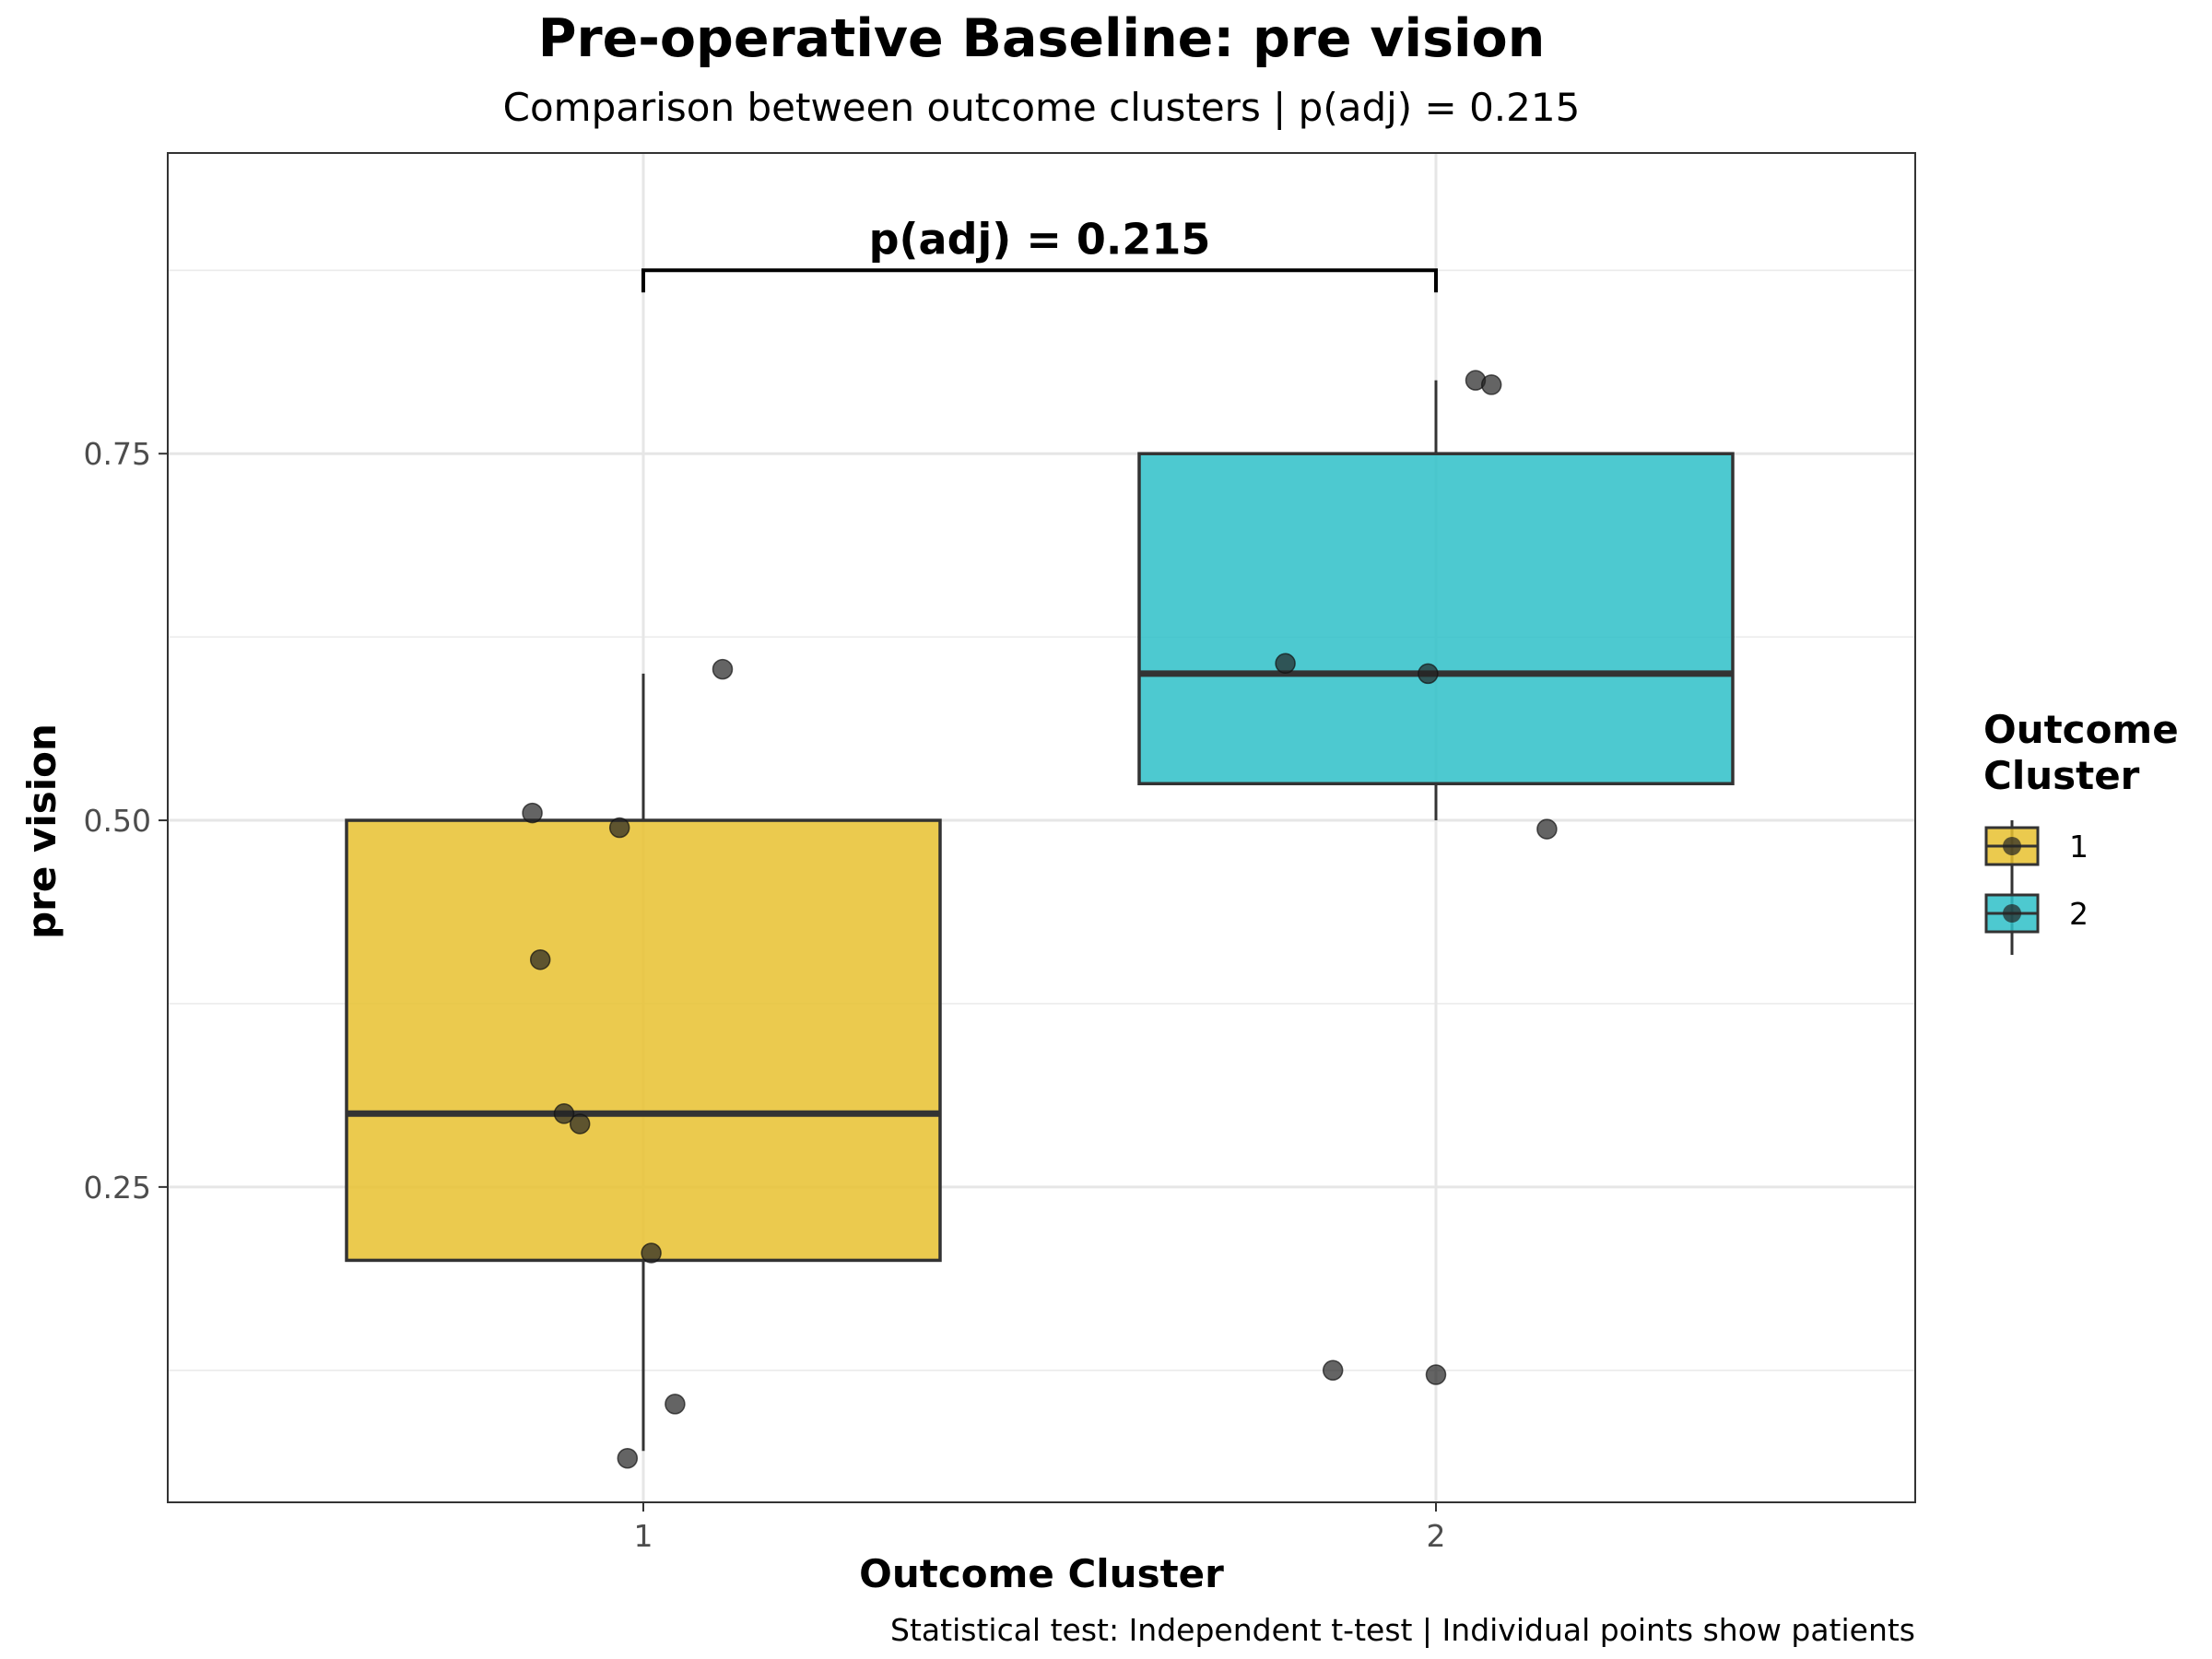 This screenshot has width=2212, height=1659. I want to click on x-tick-label: 2, so click(1436, 1536).